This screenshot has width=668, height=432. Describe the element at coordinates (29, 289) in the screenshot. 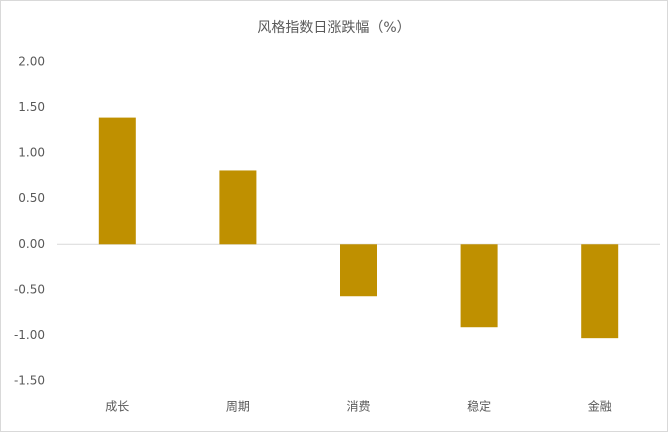

I see `y-tick-label: -0.50` at that location.